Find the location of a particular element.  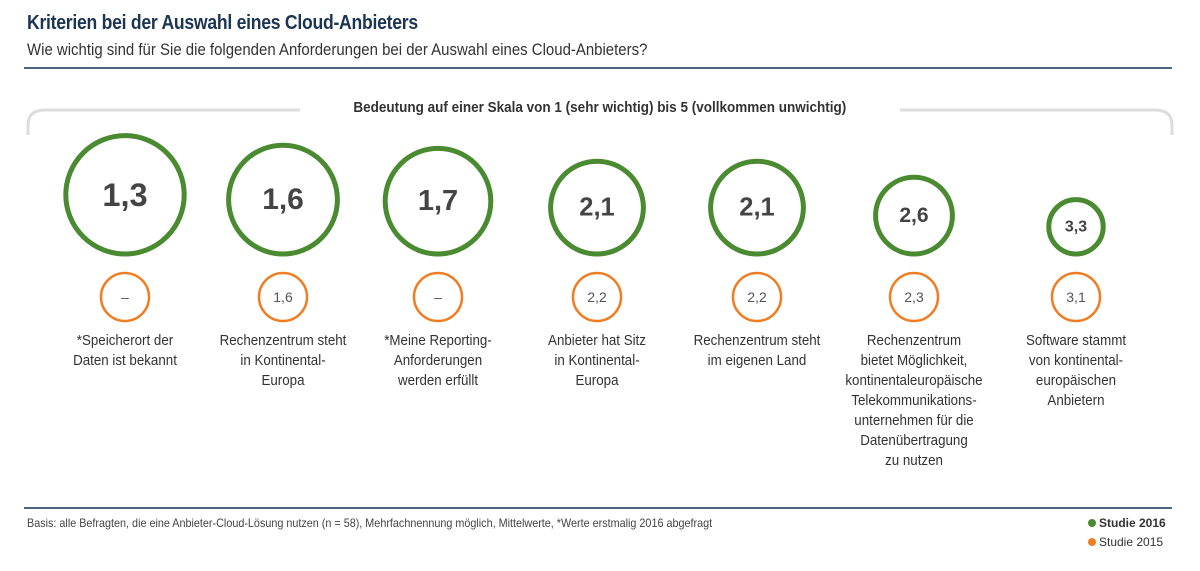

bubble-2016-label: 2,6 is located at coordinates (913, 215).